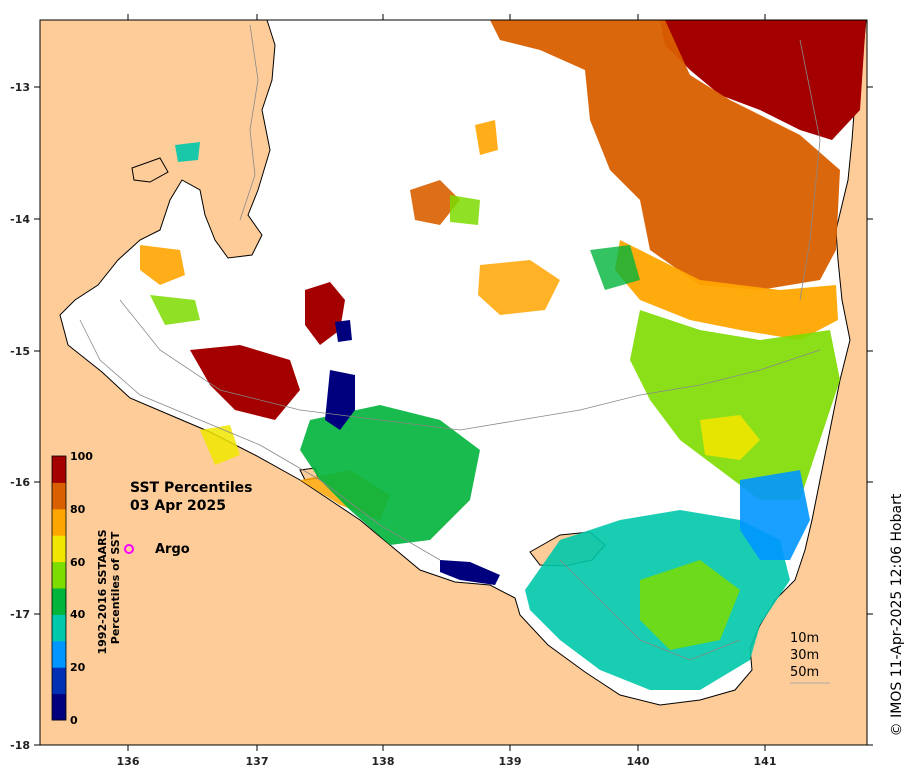  Describe the element at coordinates (470, 572) in the screenshot. I see `sst-patch-navy-s` at that location.